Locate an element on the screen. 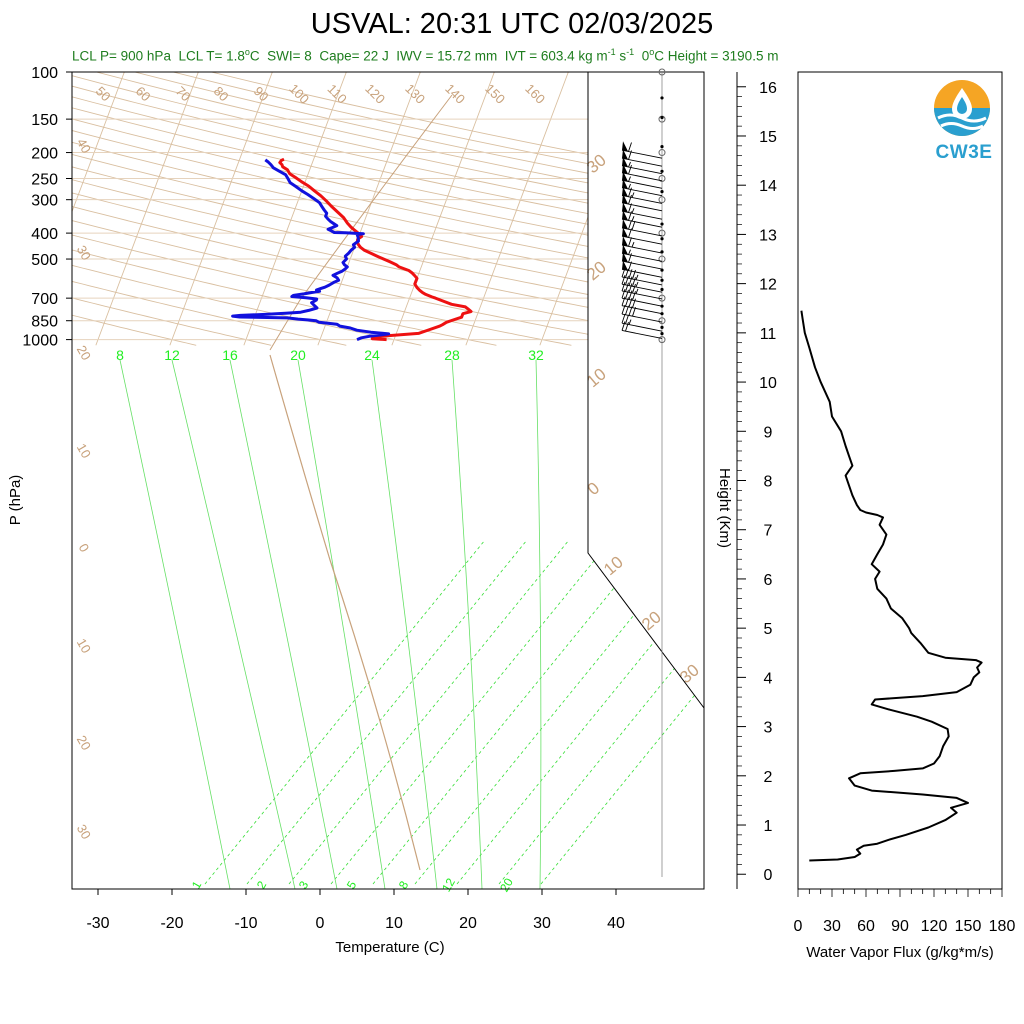 The height and width of the screenshot is (1024, 1024). temperature-trace is located at coordinates (375, 249).